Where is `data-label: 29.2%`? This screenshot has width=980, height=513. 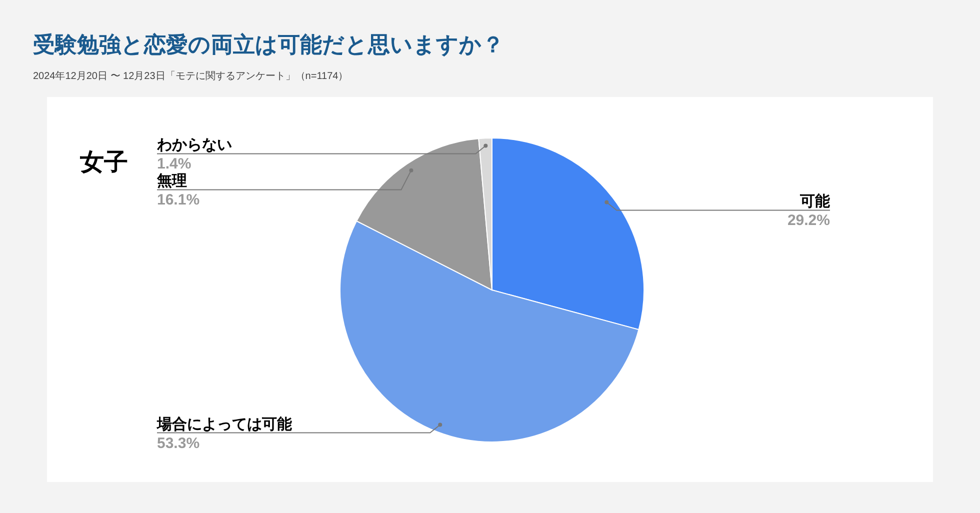
data-label: 29.2% is located at coordinates (808, 221).